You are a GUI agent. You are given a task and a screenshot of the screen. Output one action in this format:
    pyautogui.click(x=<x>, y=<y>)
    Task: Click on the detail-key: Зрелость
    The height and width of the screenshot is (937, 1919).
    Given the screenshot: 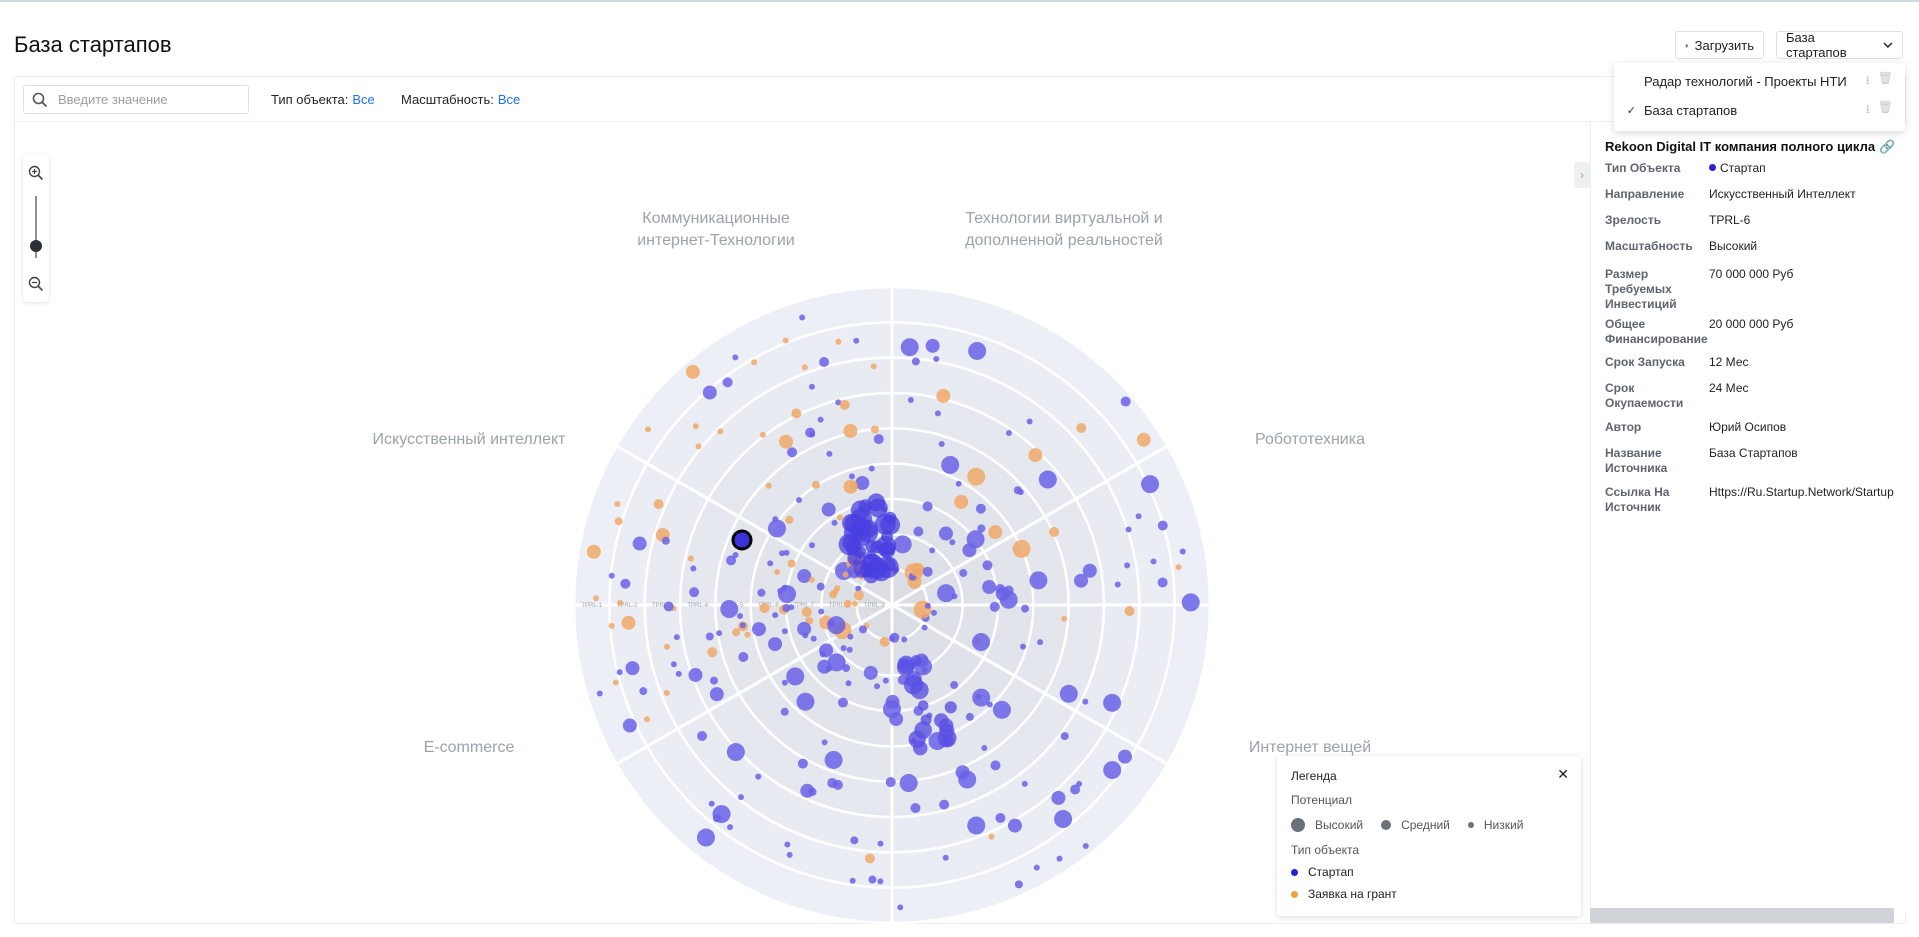 What is the action you would take?
    pyautogui.click(x=1633, y=220)
    